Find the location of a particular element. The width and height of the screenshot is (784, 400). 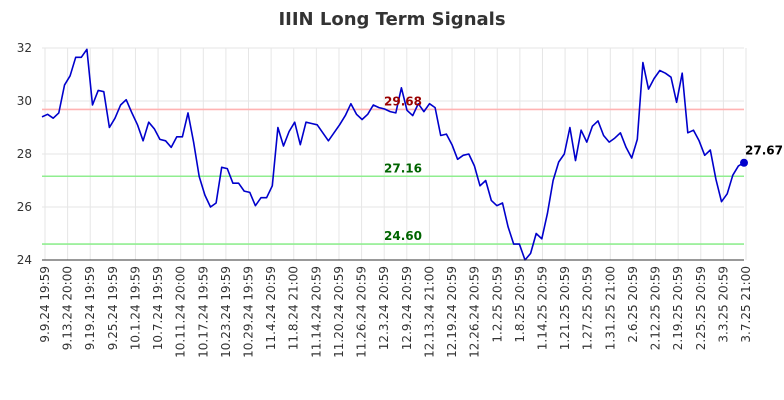

x-tick-label: 9.25.24 19:59 is located at coordinates (113, 308).